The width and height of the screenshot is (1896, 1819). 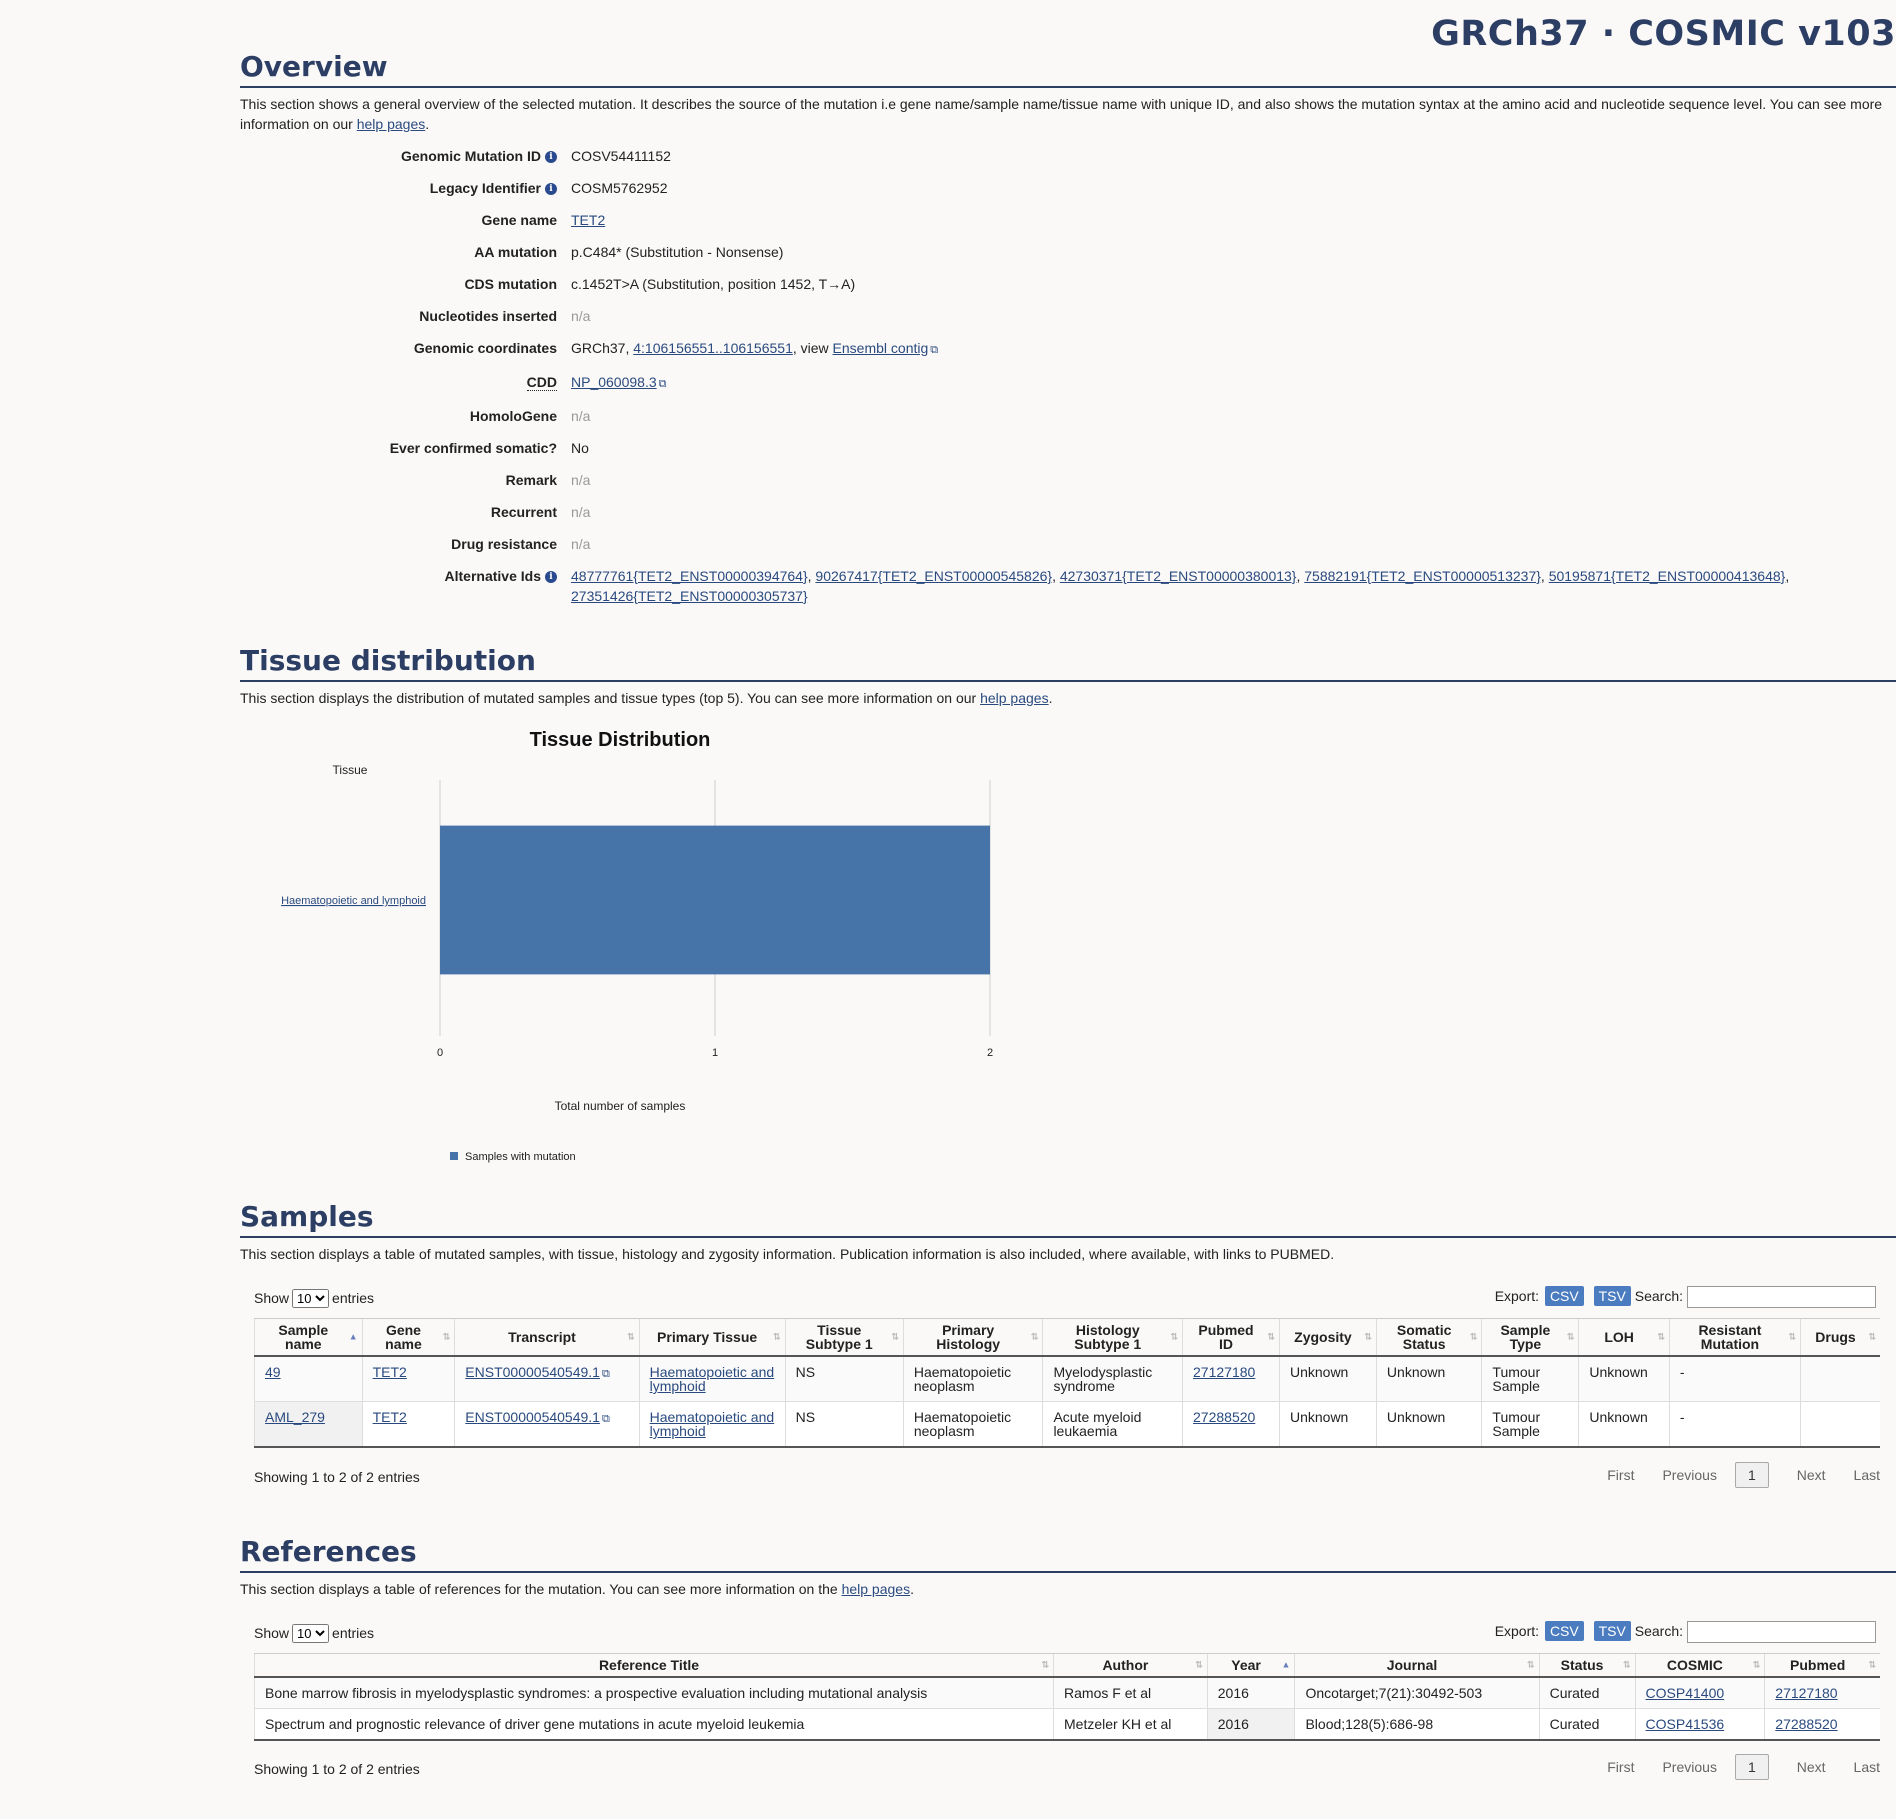 I want to click on ensembl-contig-link: Ensembl contig, so click(x=880, y=348).